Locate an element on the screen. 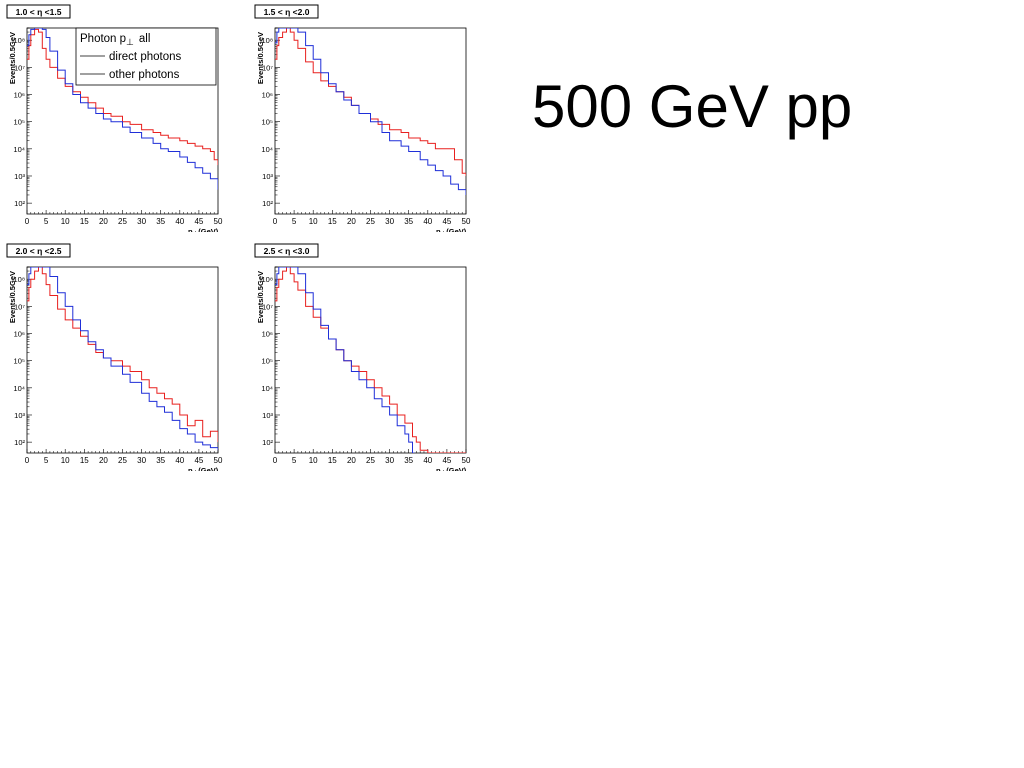 The image size is (1024, 768). legend-title: Photon p⊥ all is located at coordinates (115, 40).